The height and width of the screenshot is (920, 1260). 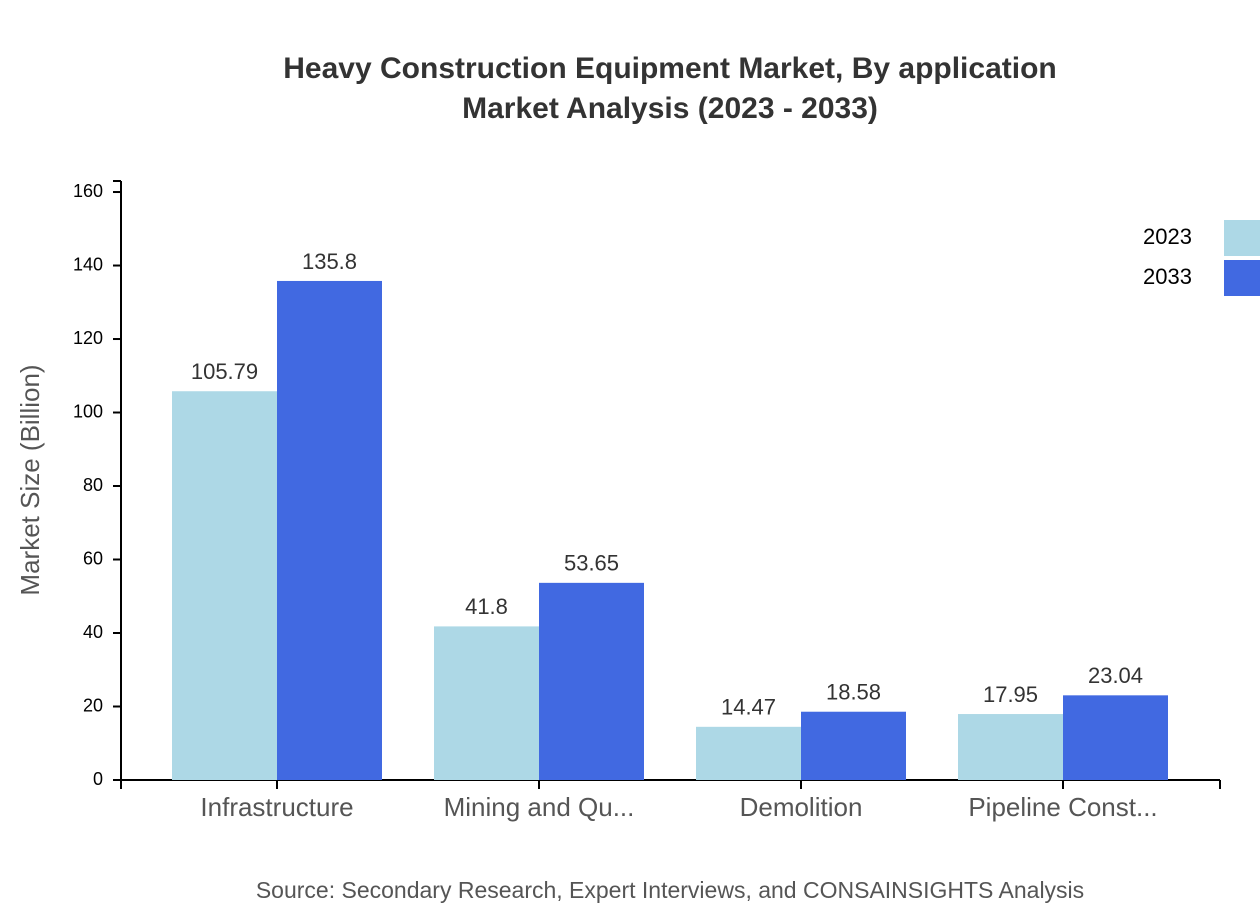 What do you see at coordinates (1010, 694) in the screenshot?
I see `value-label: 17.95` at bounding box center [1010, 694].